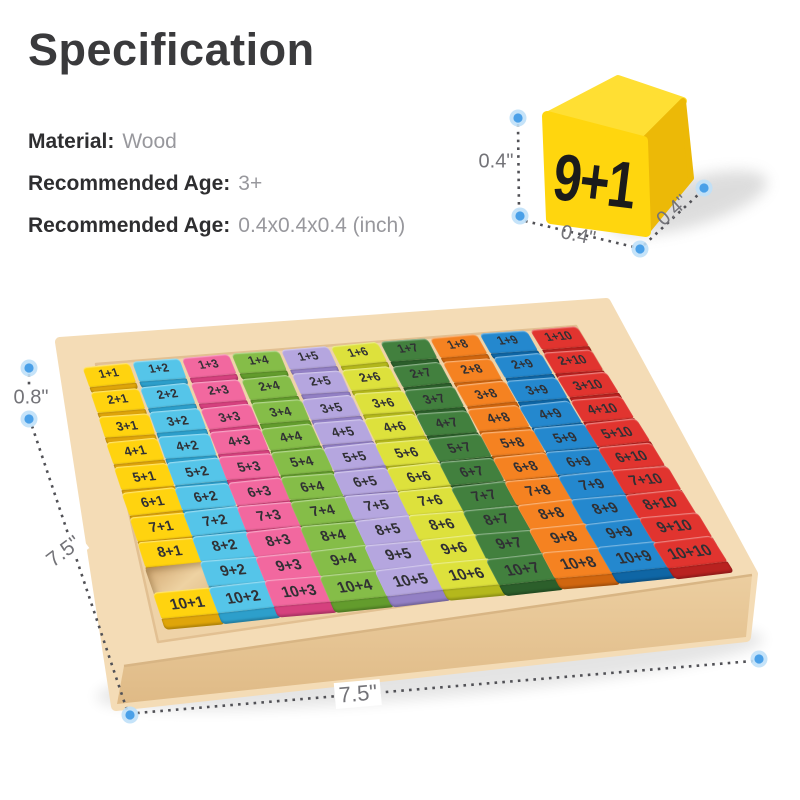 Image resolution: width=800 pixels, height=800 pixels. I want to click on cube-label: 9+1, so click(594, 182).